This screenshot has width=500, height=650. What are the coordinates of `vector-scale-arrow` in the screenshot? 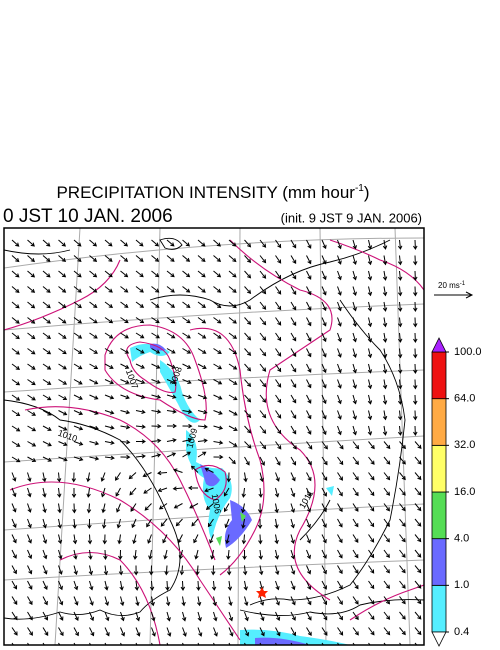 It's located at (454, 295).